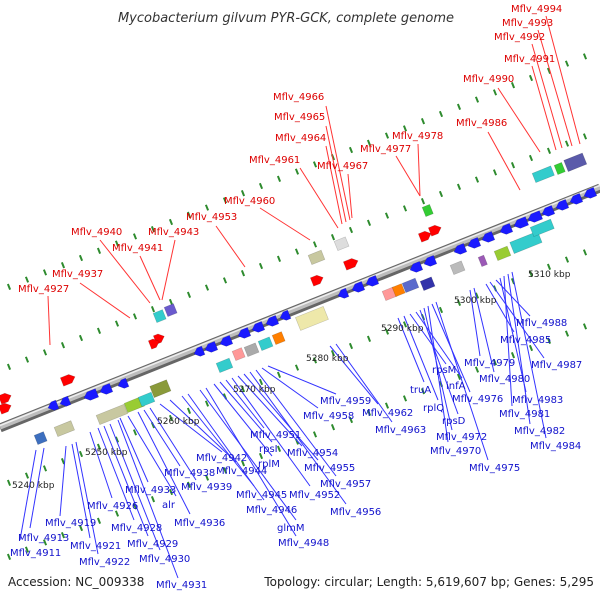  Describe the element at coordinates (455, 451) in the screenshot. I see `gene-label: Mflv_4970` at that location.